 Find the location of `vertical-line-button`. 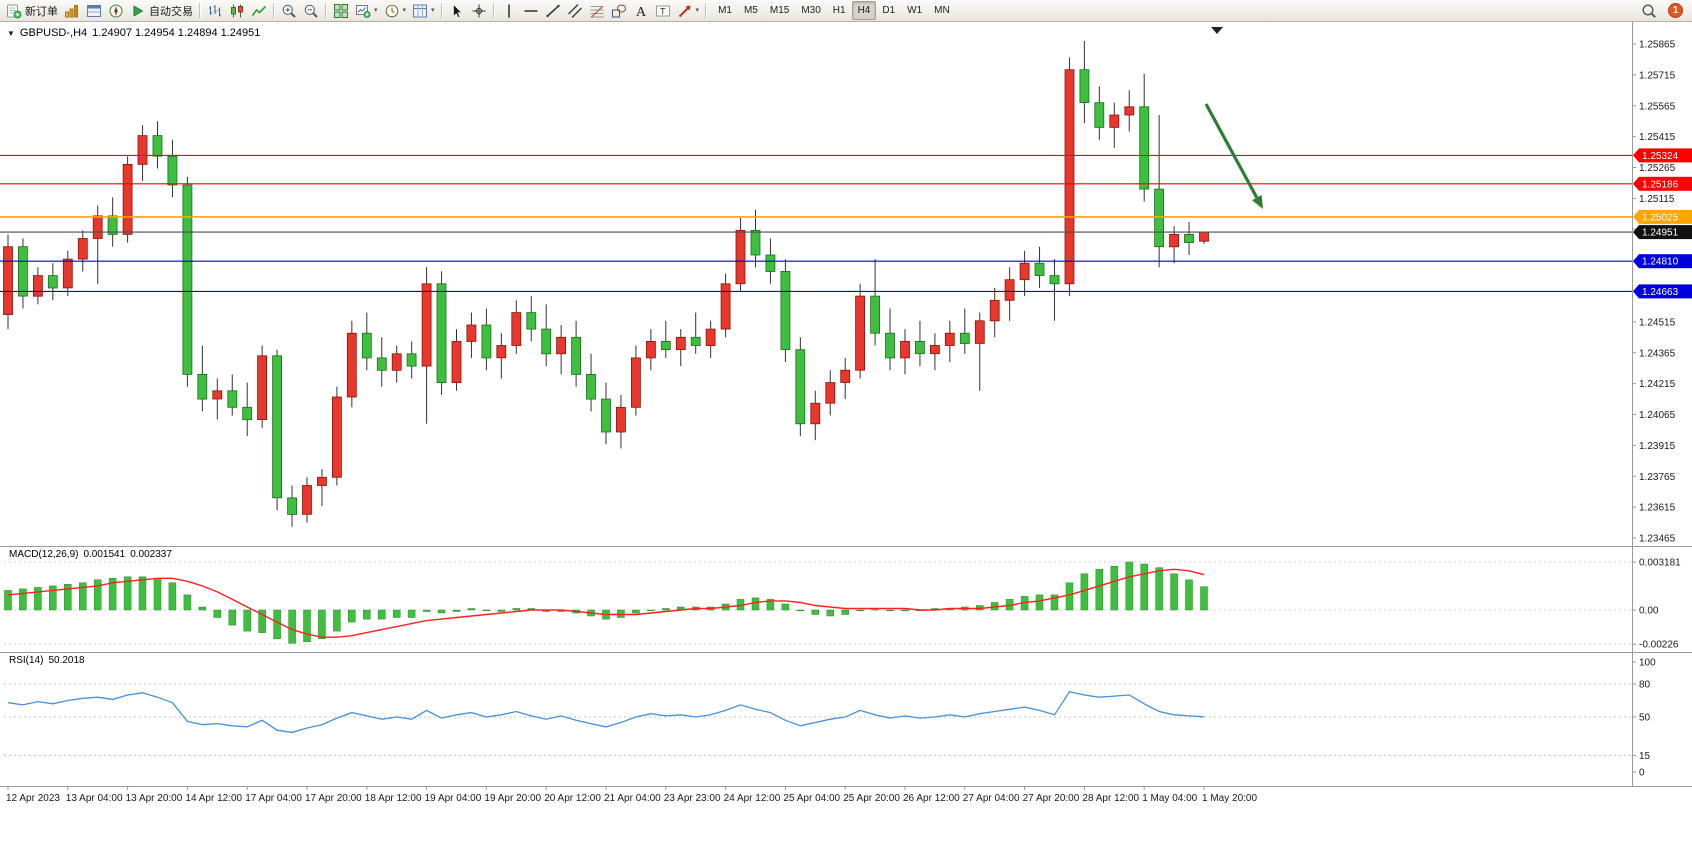

vertical-line-button is located at coordinates (509, 11).